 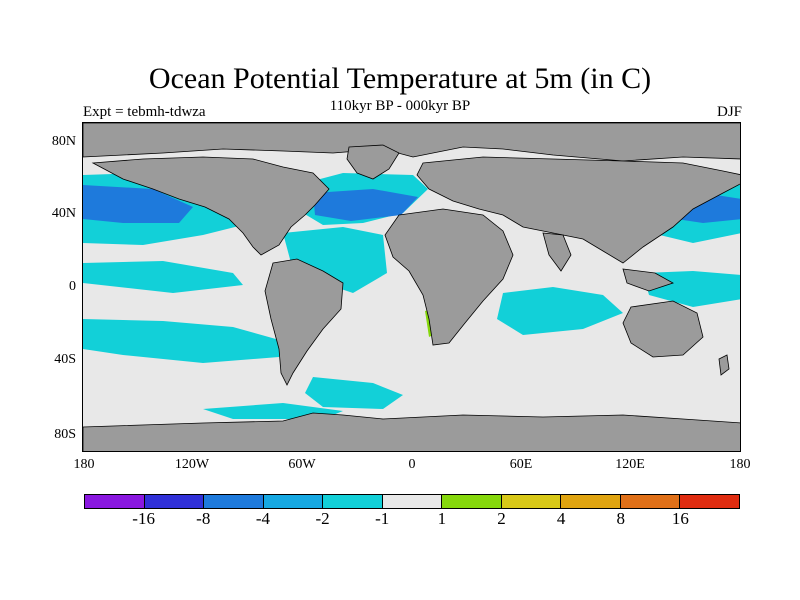 I want to click on lat-label-40s: 40S, so click(x=65, y=359).